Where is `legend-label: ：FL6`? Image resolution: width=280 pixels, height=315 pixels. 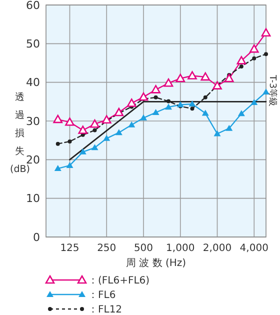
legend-label: ：FL6 is located at coordinates (102, 295).